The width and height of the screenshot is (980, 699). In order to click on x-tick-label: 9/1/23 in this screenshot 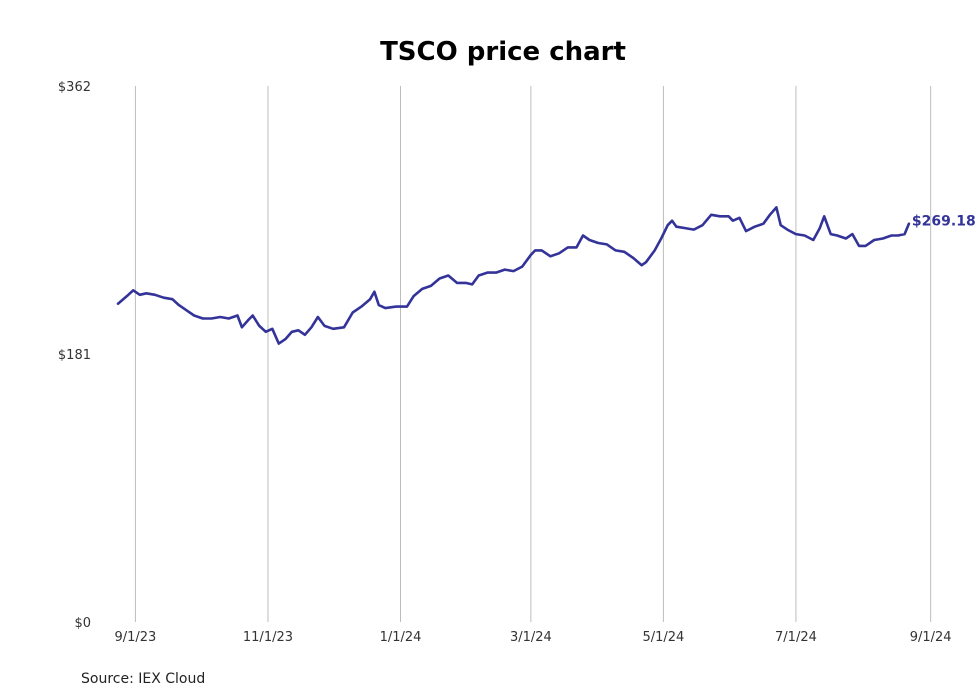, I will do `click(135, 637)`.